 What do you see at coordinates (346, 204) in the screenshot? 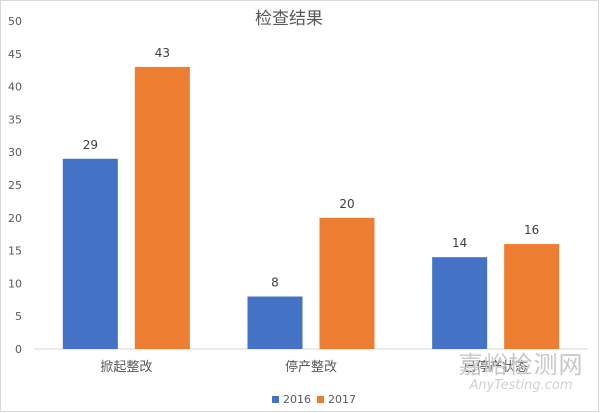
I see `bar-value-label: 20` at bounding box center [346, 204].